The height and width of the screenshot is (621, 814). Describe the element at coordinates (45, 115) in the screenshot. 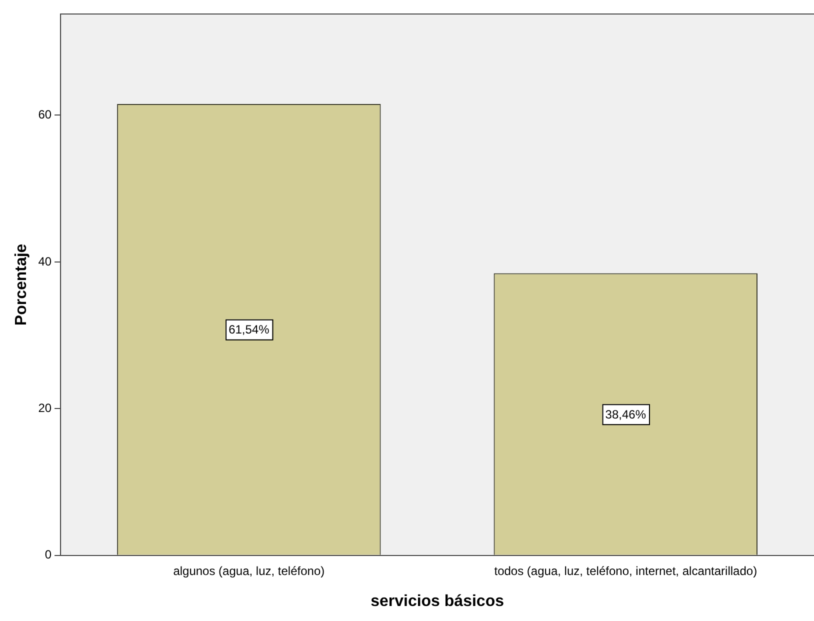

I see `y-tick-label: 60` at that location.